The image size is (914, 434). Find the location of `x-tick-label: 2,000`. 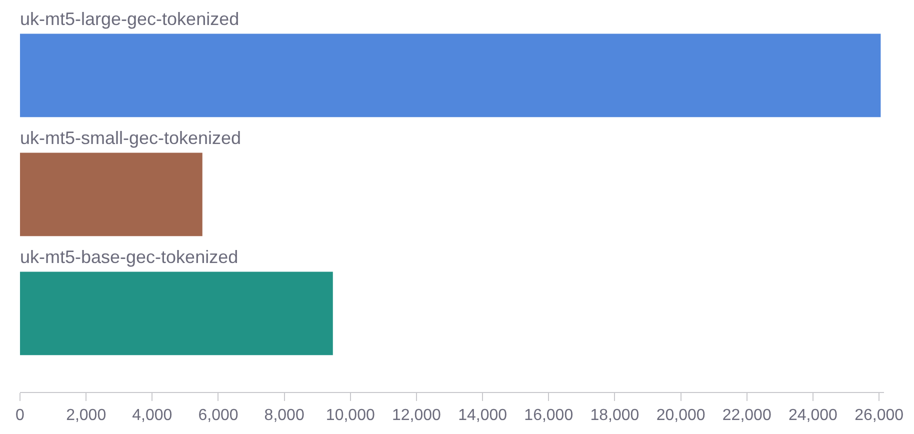

x-tick-label: 2,000 is located at coordinates (86, 415).